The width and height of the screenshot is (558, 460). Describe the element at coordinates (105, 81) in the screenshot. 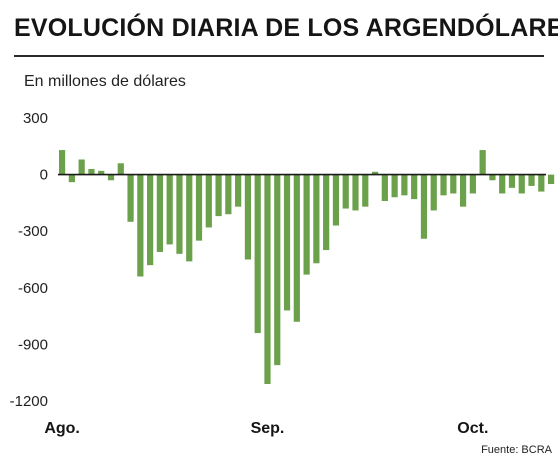

I see `y-axis-label: En millones de dólares` at that location.